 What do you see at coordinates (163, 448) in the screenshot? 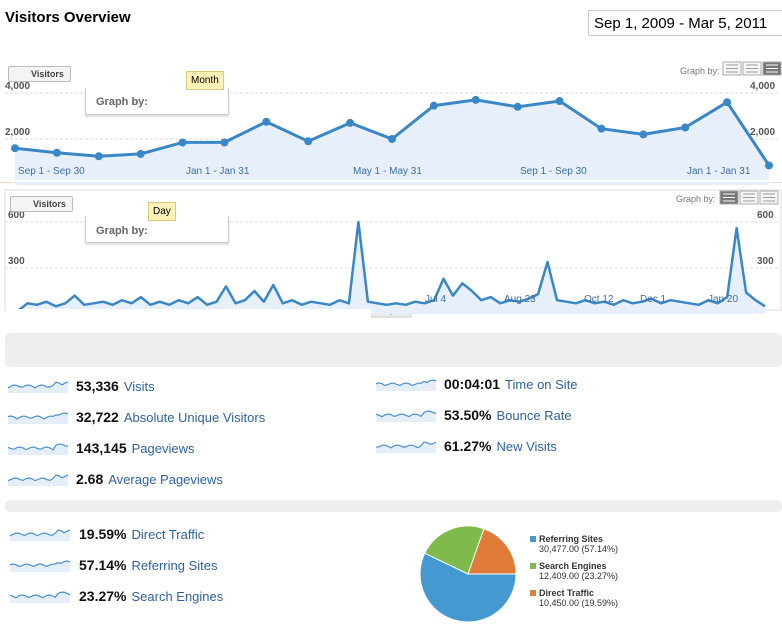
I see `metric-label: Pageviews` at bounding box center [163, 448].